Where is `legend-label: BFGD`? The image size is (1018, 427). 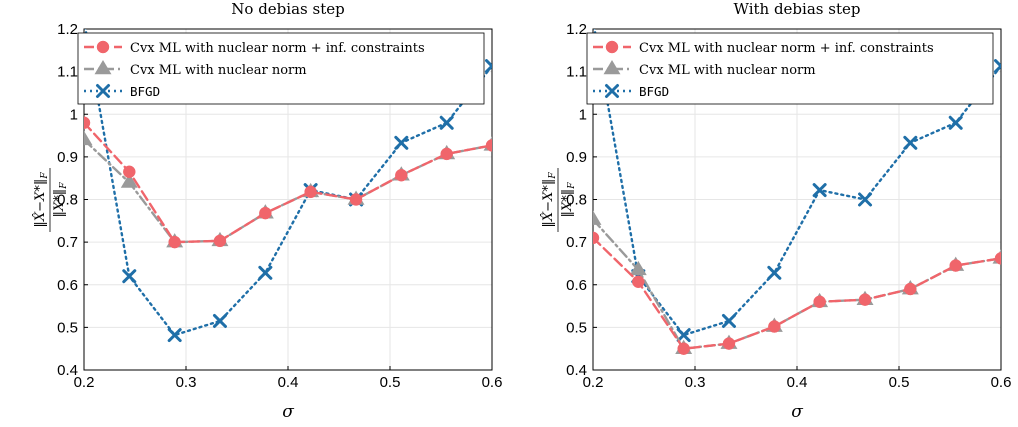
legend-label: BFGD is located at coordinates (145, 91).